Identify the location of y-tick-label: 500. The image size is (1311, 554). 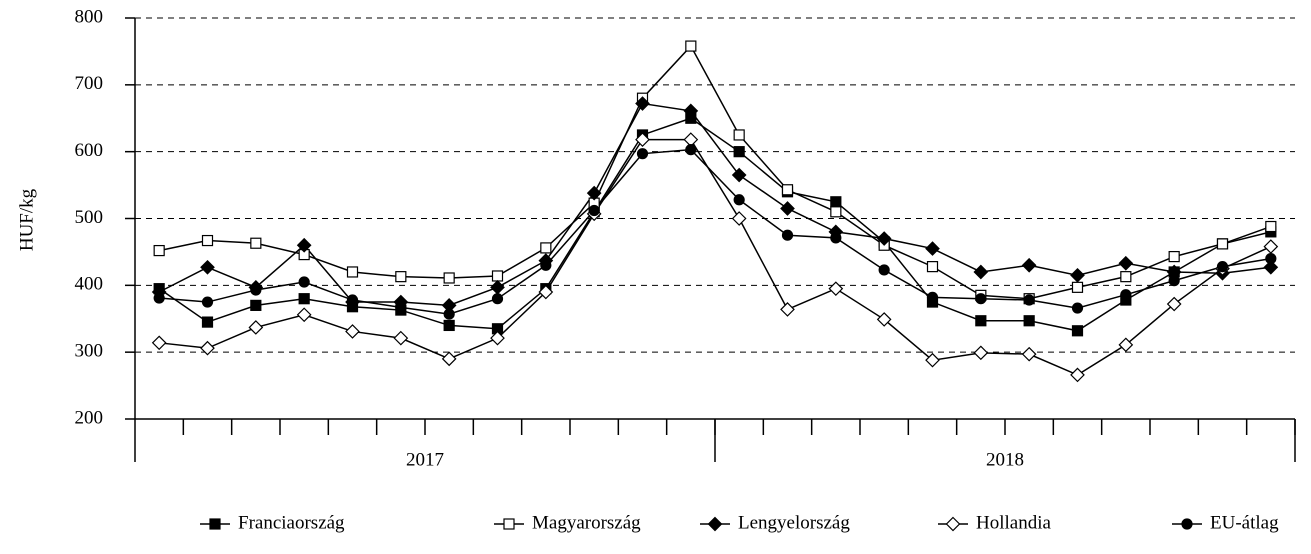
(89, 217).